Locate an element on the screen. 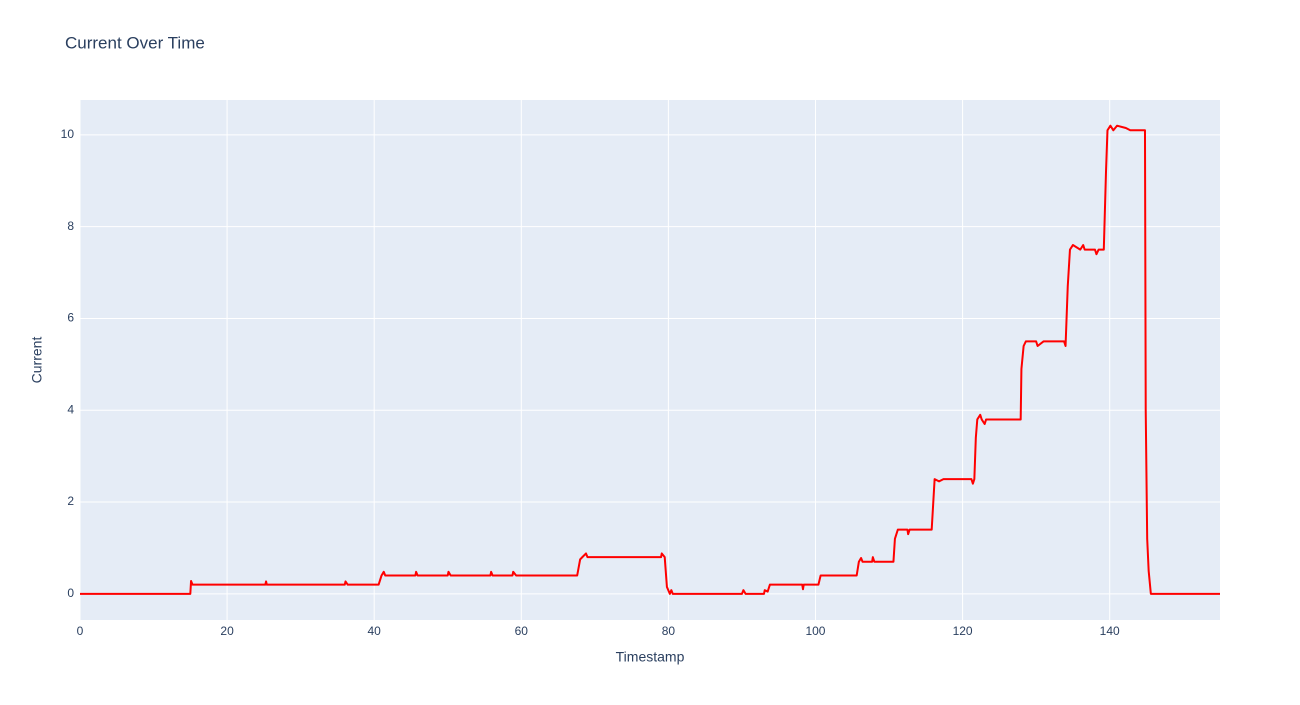 This screenshot has height=705, width=1300. y-tick-label: 0 is located at coordinates (70, 593).